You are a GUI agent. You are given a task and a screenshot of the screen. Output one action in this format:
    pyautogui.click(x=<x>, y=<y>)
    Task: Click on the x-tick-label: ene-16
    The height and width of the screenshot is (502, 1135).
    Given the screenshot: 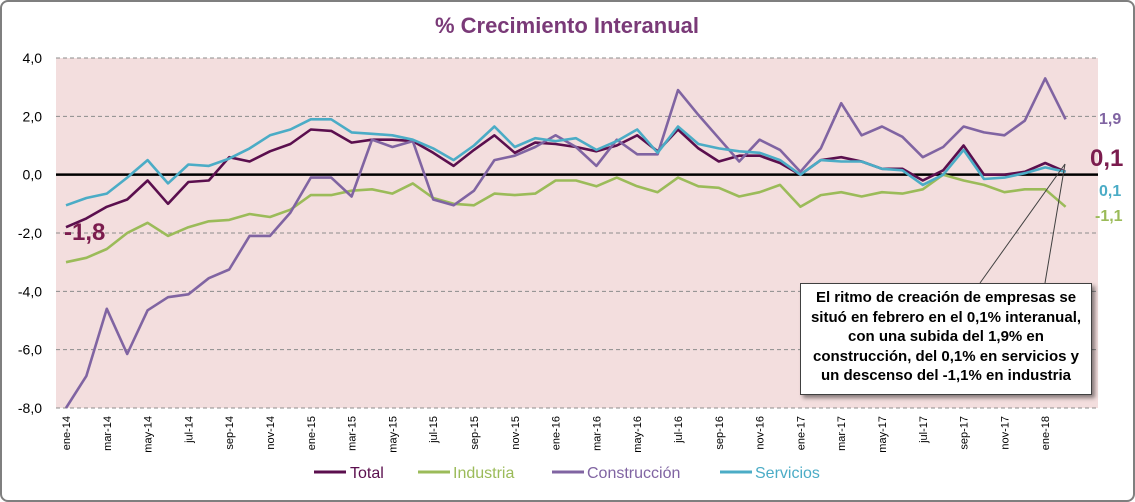 What is the action you would take?
    pyautogui.click(x=557, y=433)
    